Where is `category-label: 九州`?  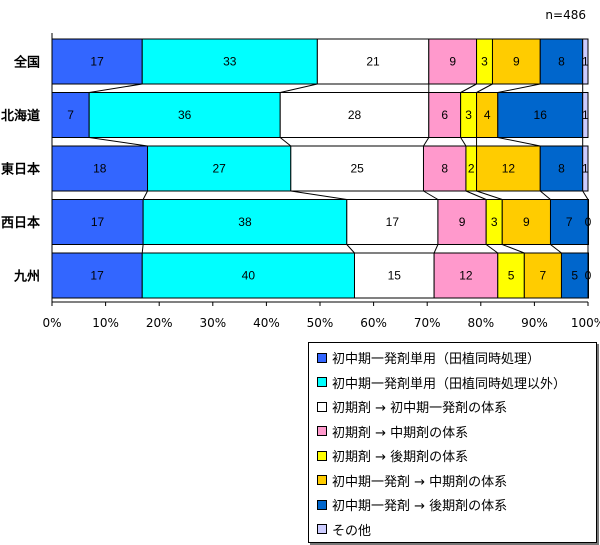
category-label: 九州 is located at coordinates (26, 277).